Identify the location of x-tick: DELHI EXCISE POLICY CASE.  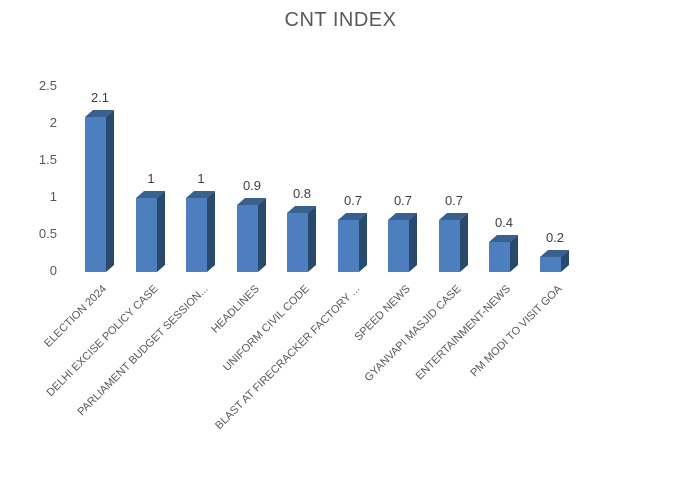
(80, 341).